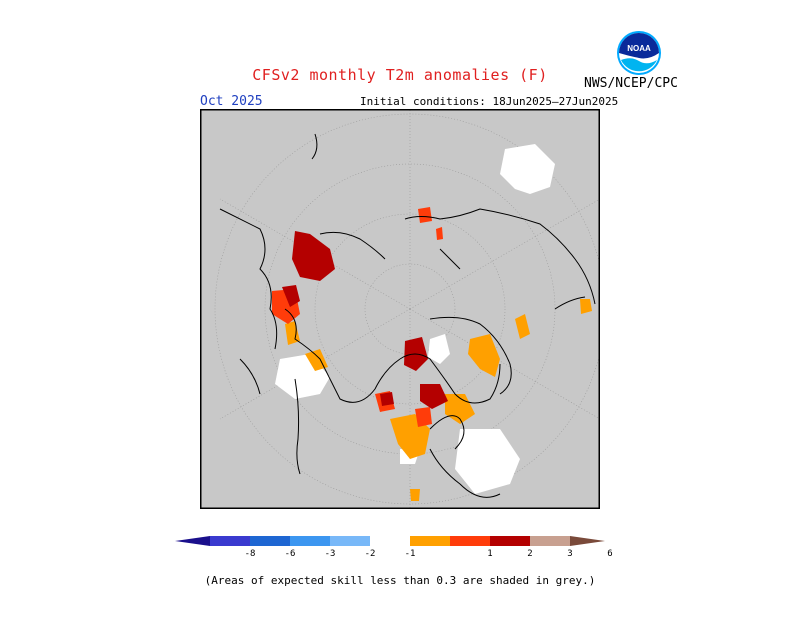 The width and height of the screenshot is (800, 618). What do you see at coordinates (250, 554) in the screenshot?
I see `legend-tick-label: -8` at bounding box center [250, 554].